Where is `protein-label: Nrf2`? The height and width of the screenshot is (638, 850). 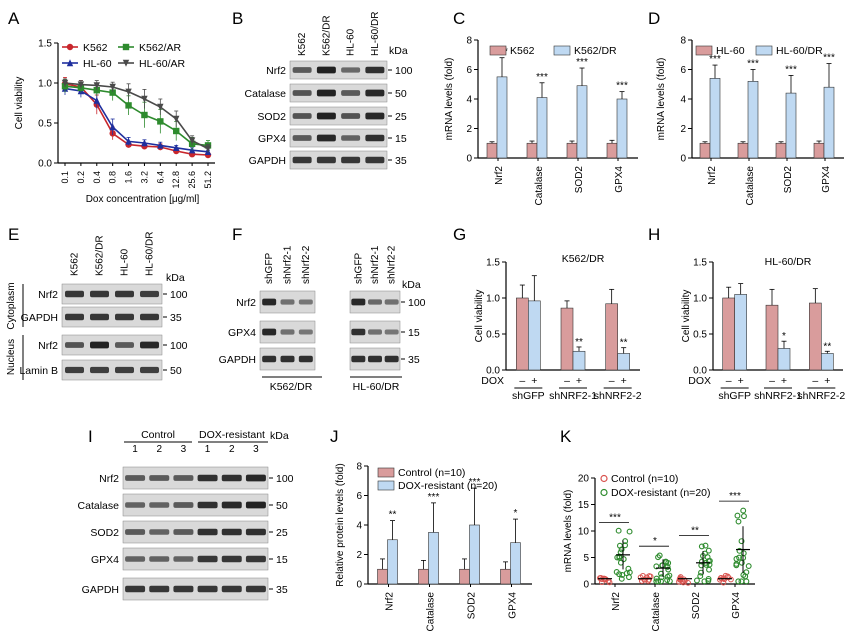
protein-label: Nrf2 is located at coordinates (48, 346).